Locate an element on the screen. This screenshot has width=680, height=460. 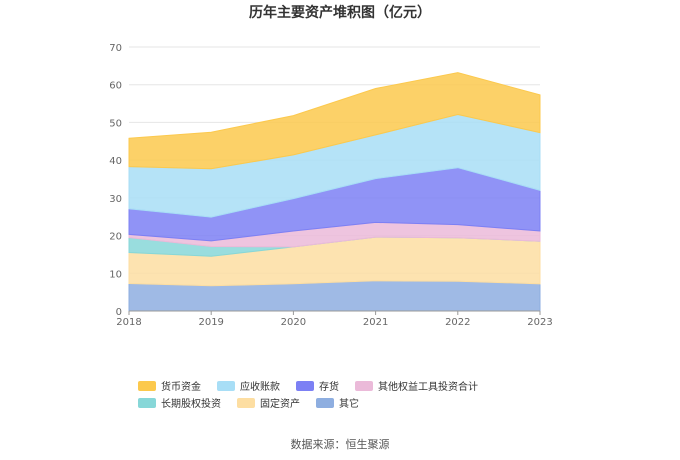
y-tick-label: 10 is located at coordinates (115, 274).